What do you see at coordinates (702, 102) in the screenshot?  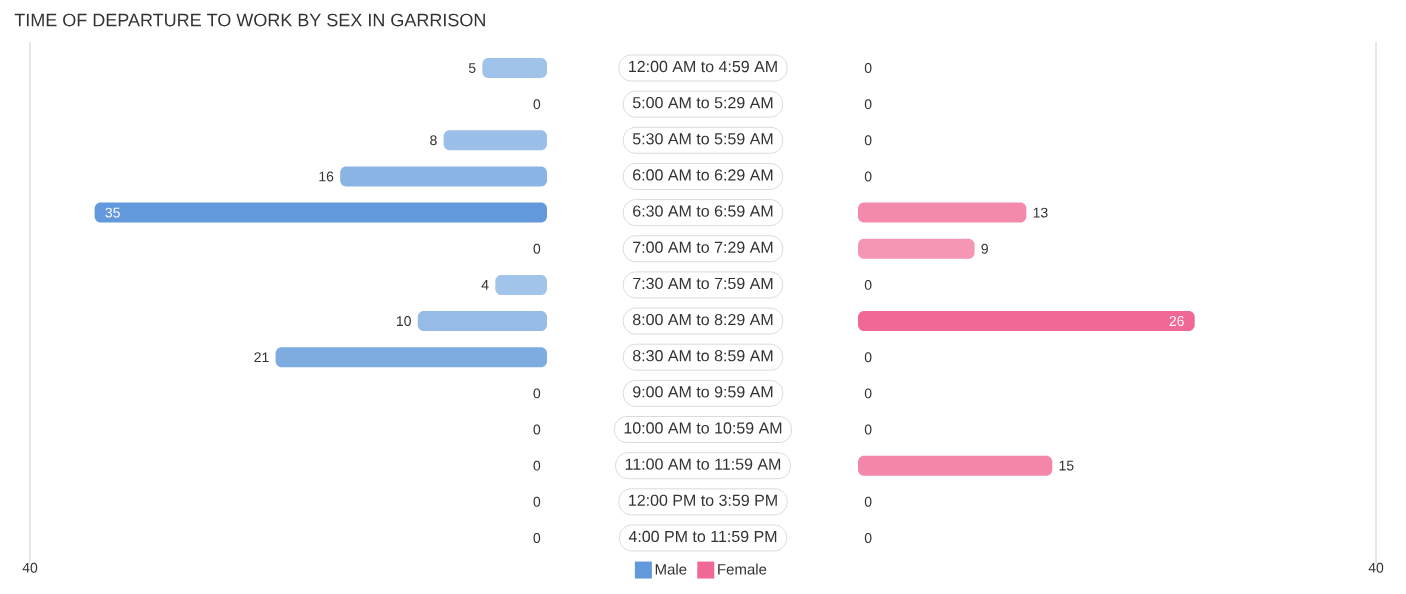 I see `y-tick-label: 5:00 AM to 5:29 AM` at bounding box center [702, 102].